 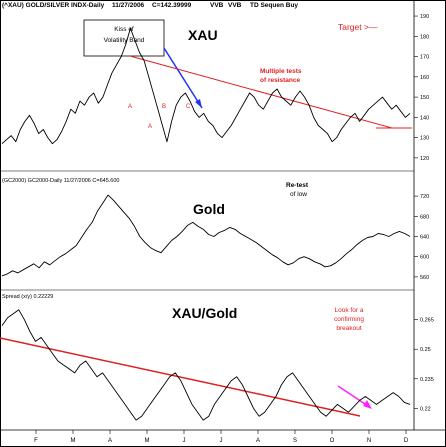 What do you see at coordinates (427, 321) in the screenshot?
I see `xau-gold-ytick-label: 0.265` at bounding box center [427, 321].